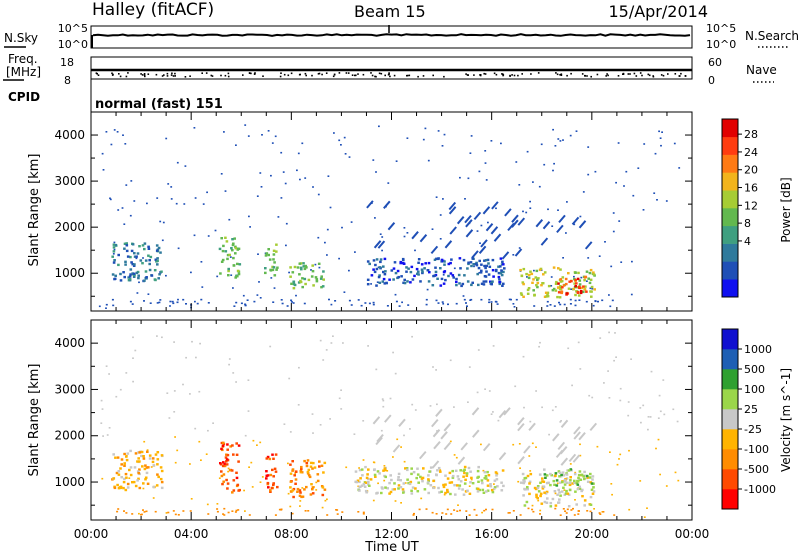 The width and height of the screenshot is (800, 554). Describe the element at coordinates (73, 44) in the screenshot. I see `noise-tick-bottom-left: 10^0` at that location.